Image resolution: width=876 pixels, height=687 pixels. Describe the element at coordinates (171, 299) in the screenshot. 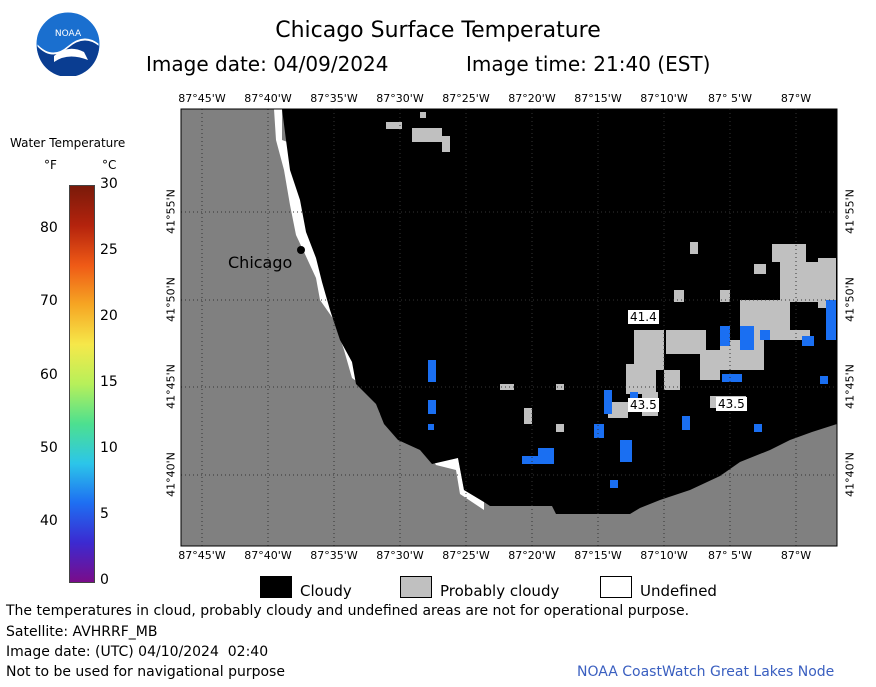

I see `lat-label-left: 41°50'N` at that location.